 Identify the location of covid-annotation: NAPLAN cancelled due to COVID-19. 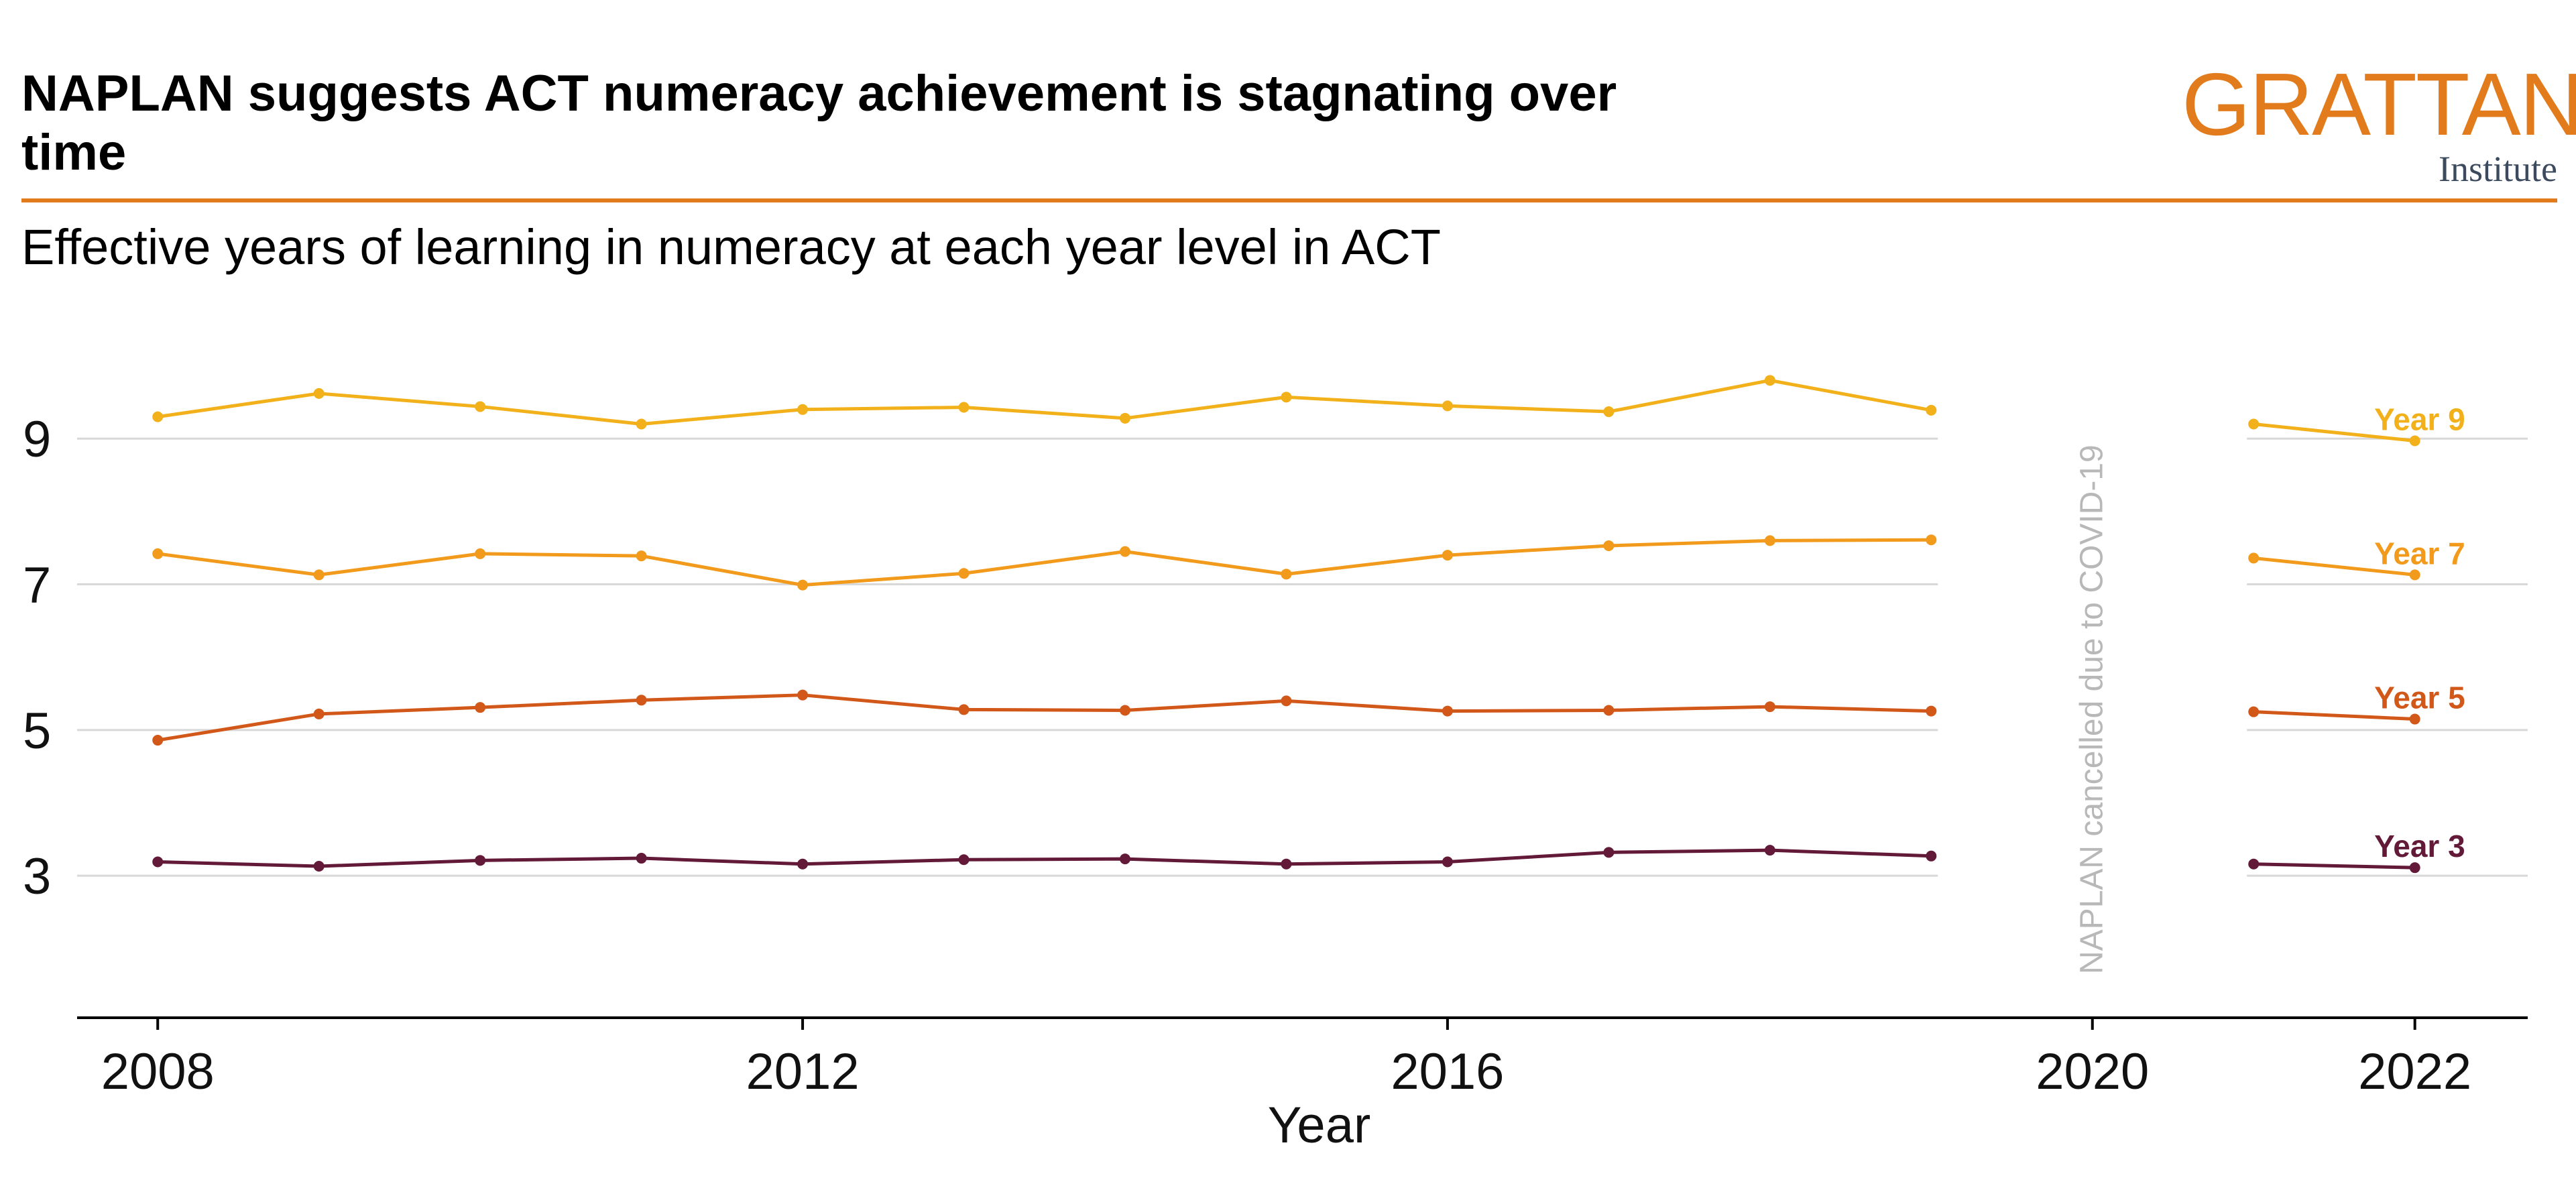
(2091, 709).